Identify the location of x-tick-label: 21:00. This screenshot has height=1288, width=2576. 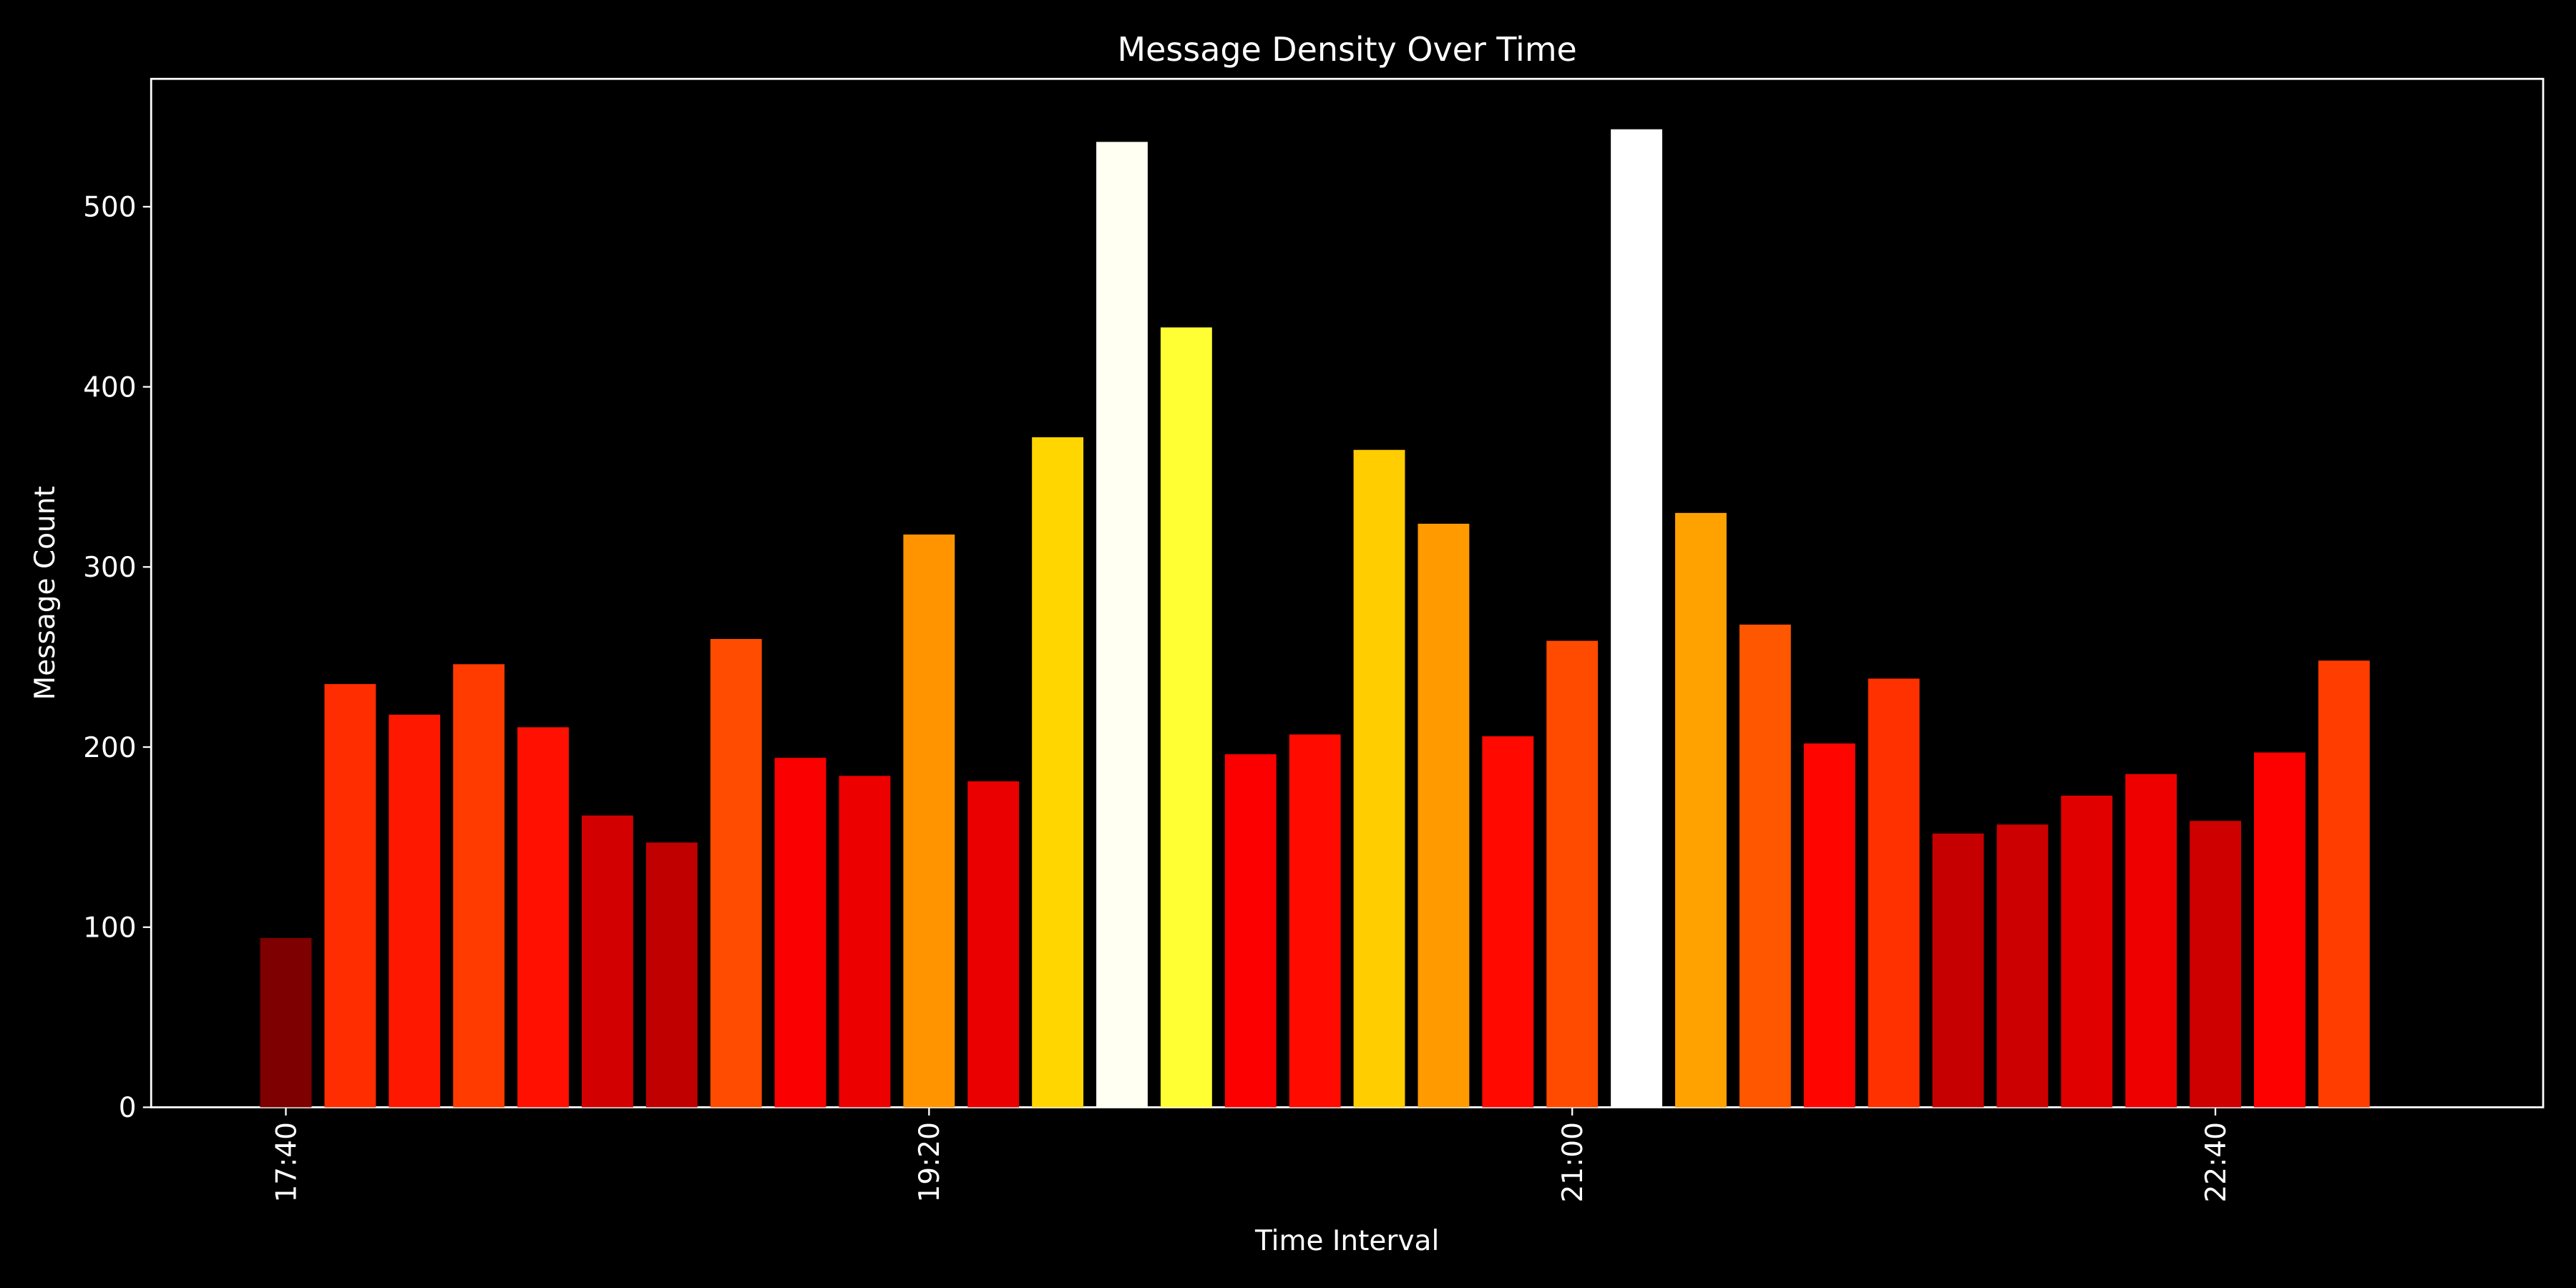
(1573, 1162).